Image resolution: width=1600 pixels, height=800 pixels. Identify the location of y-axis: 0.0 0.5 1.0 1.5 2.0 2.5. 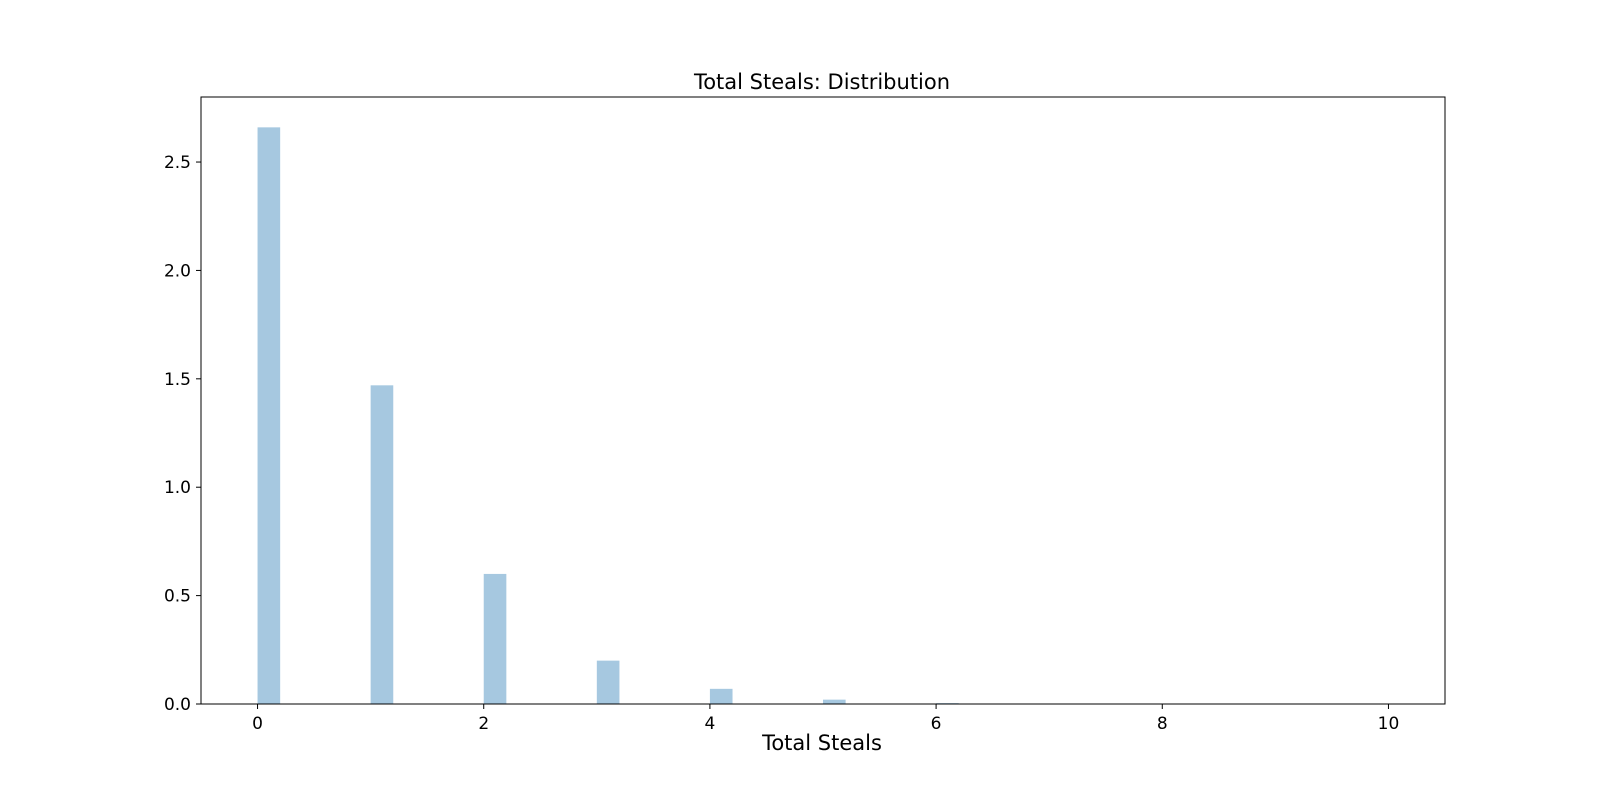
(182, 434).